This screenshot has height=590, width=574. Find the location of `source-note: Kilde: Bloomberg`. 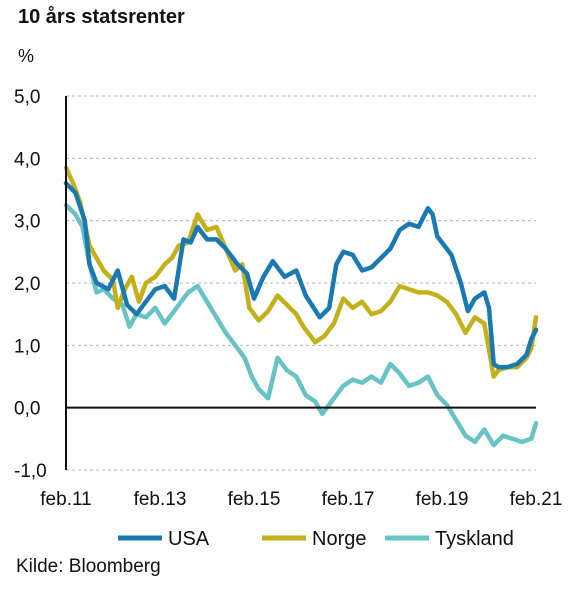

source-note: Kilde: Bloomberg is located at coordinates (88, 566).